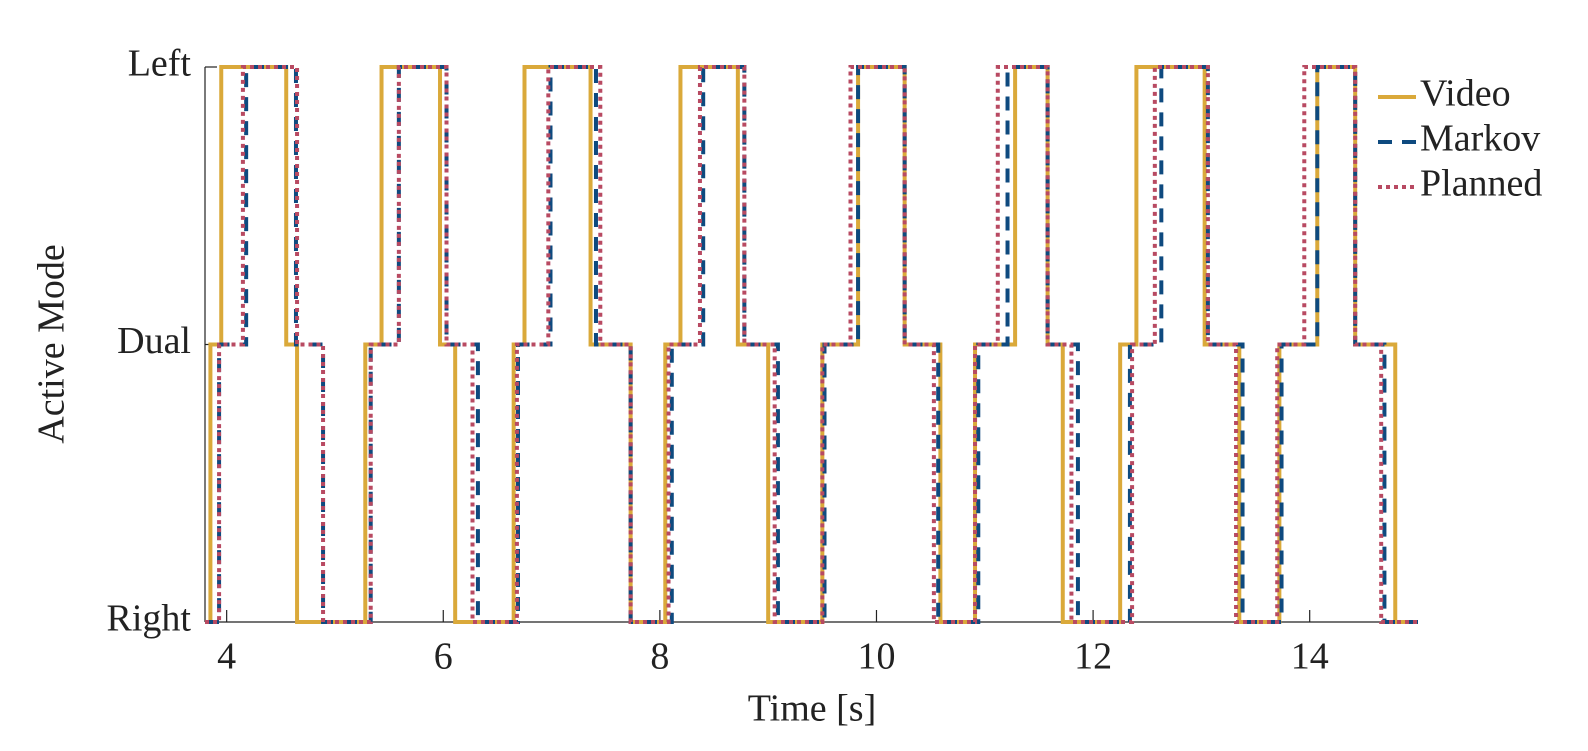 Image resolution: width=1588 pixels, height=751 pixels. Describe the element at coordinates (149, 619) in the screenshot. I see `y-tick-label: Right` at that location.